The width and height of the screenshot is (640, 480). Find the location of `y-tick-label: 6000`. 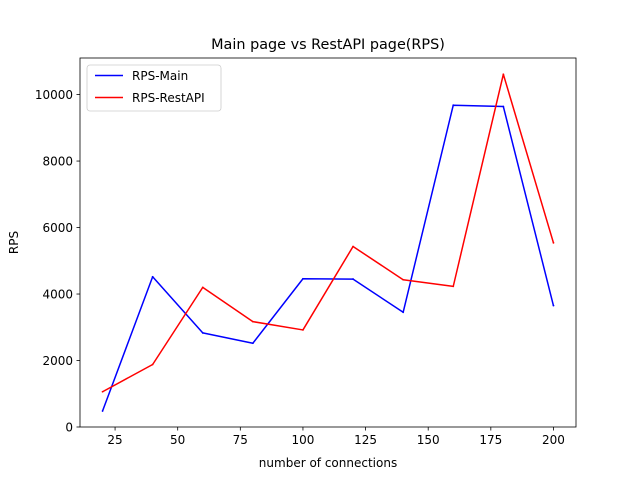

y-tick-label: 6000 is located at coordinates (57, 228).